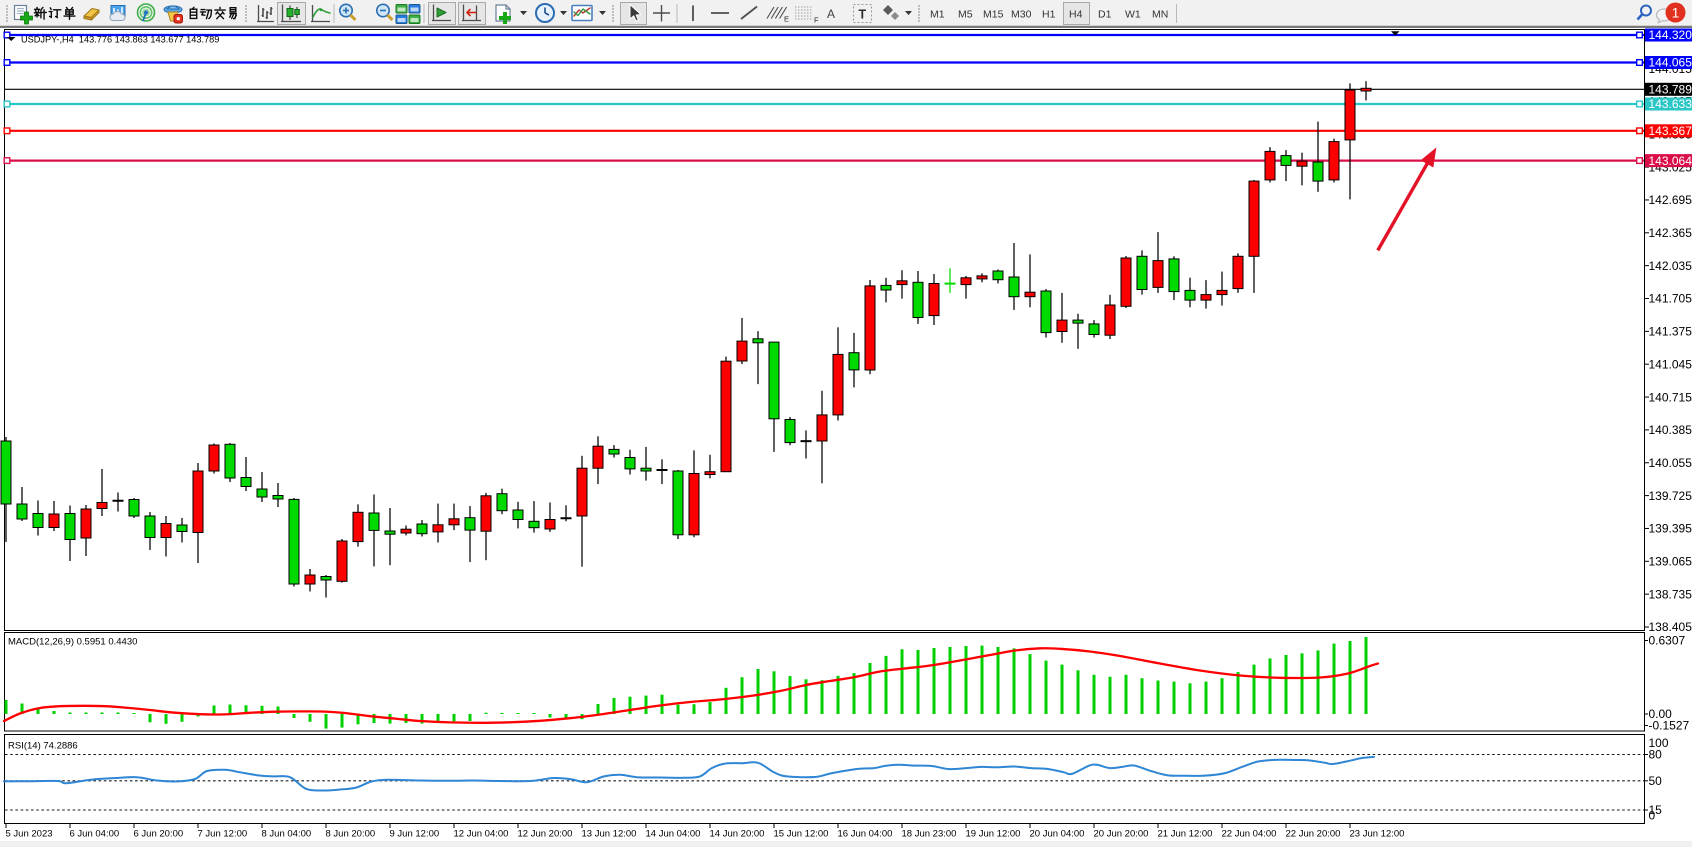  I want to click on svg-text: 50, so click(1656, 781).